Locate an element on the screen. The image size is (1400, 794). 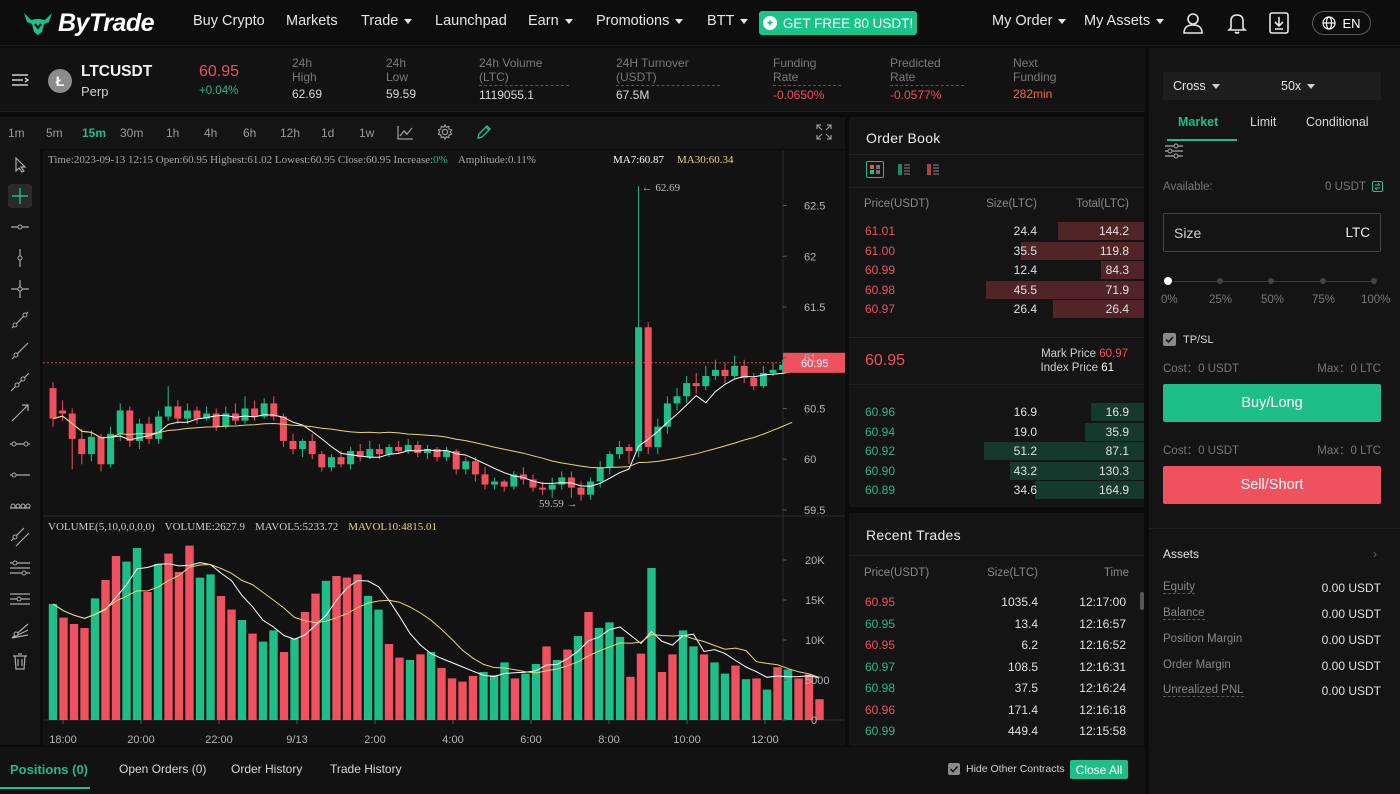
symbol-name: LTCUSDT is located at coordinates (117, 71).